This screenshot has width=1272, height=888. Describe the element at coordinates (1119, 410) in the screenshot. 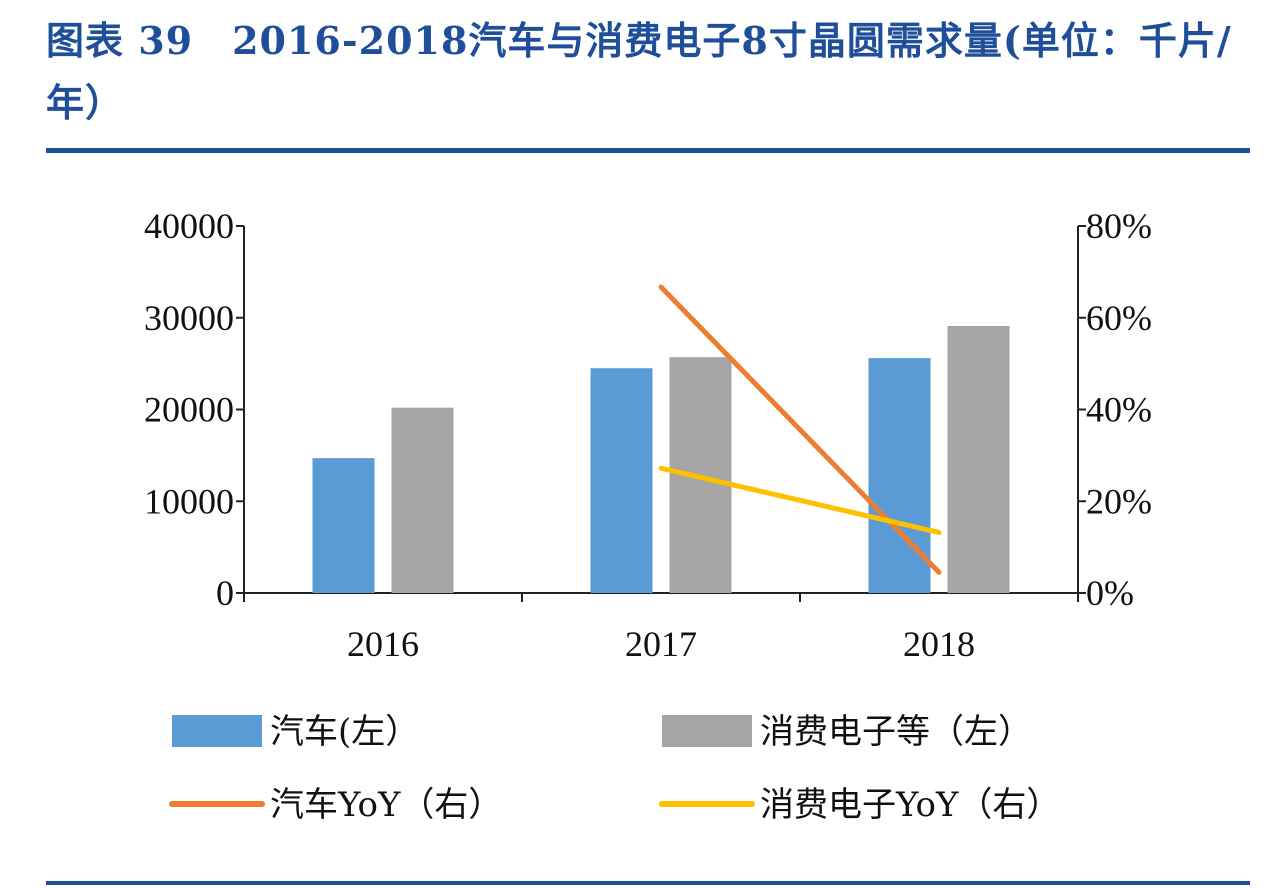

I see `y-right-tick-label: 40%` at that location.